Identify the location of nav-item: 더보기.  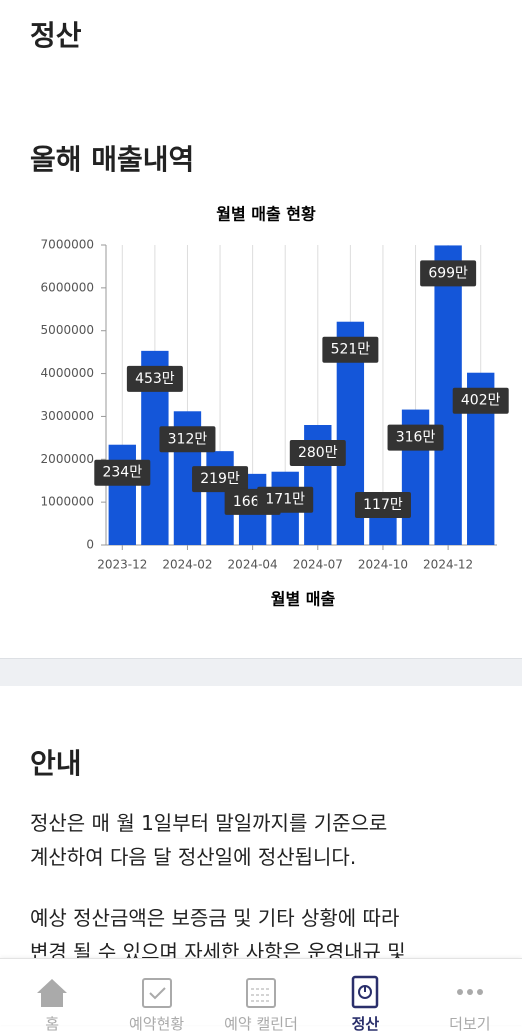
(470, 996).